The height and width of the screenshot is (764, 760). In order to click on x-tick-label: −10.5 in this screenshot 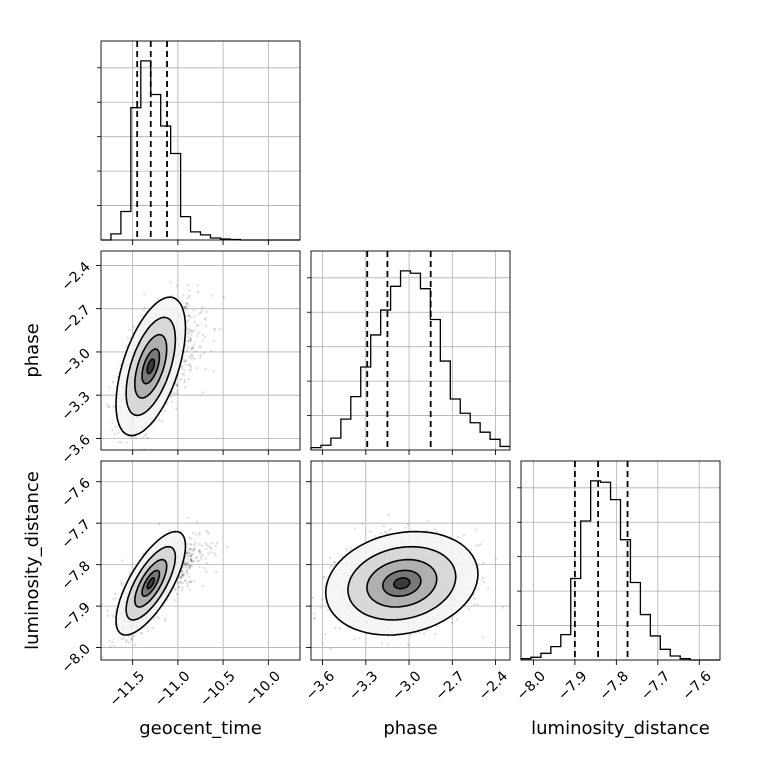, I will do `click(218, 689)`.